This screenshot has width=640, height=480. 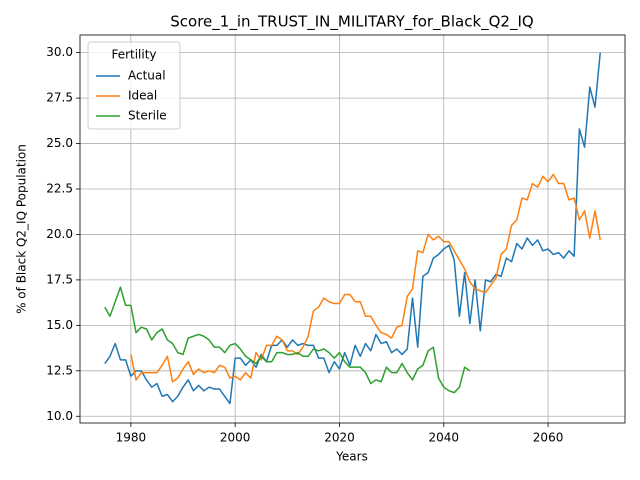 I want to click on x-tick-label: 2060, so click(x=548, y=438).